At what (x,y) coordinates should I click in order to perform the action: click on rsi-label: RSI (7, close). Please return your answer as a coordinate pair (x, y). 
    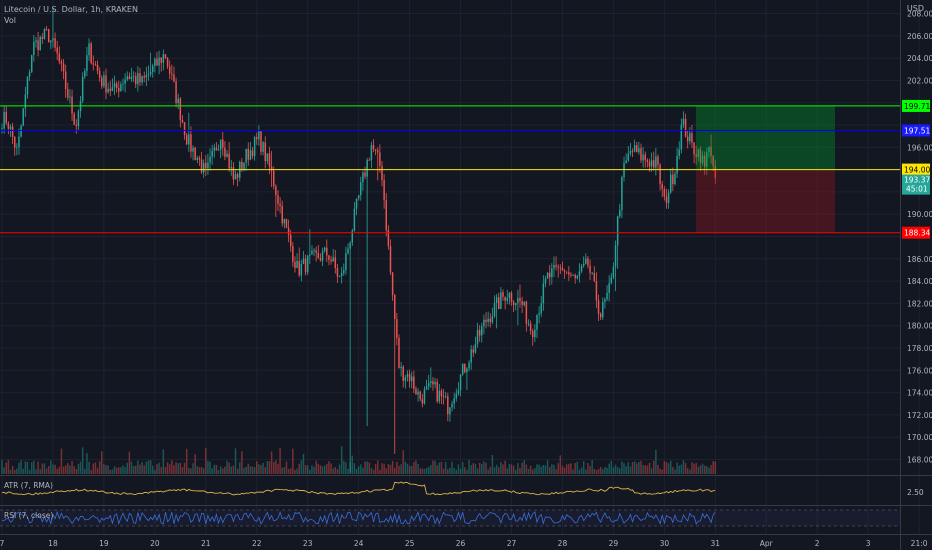
    Looking at the image, I should click on (29, 515).